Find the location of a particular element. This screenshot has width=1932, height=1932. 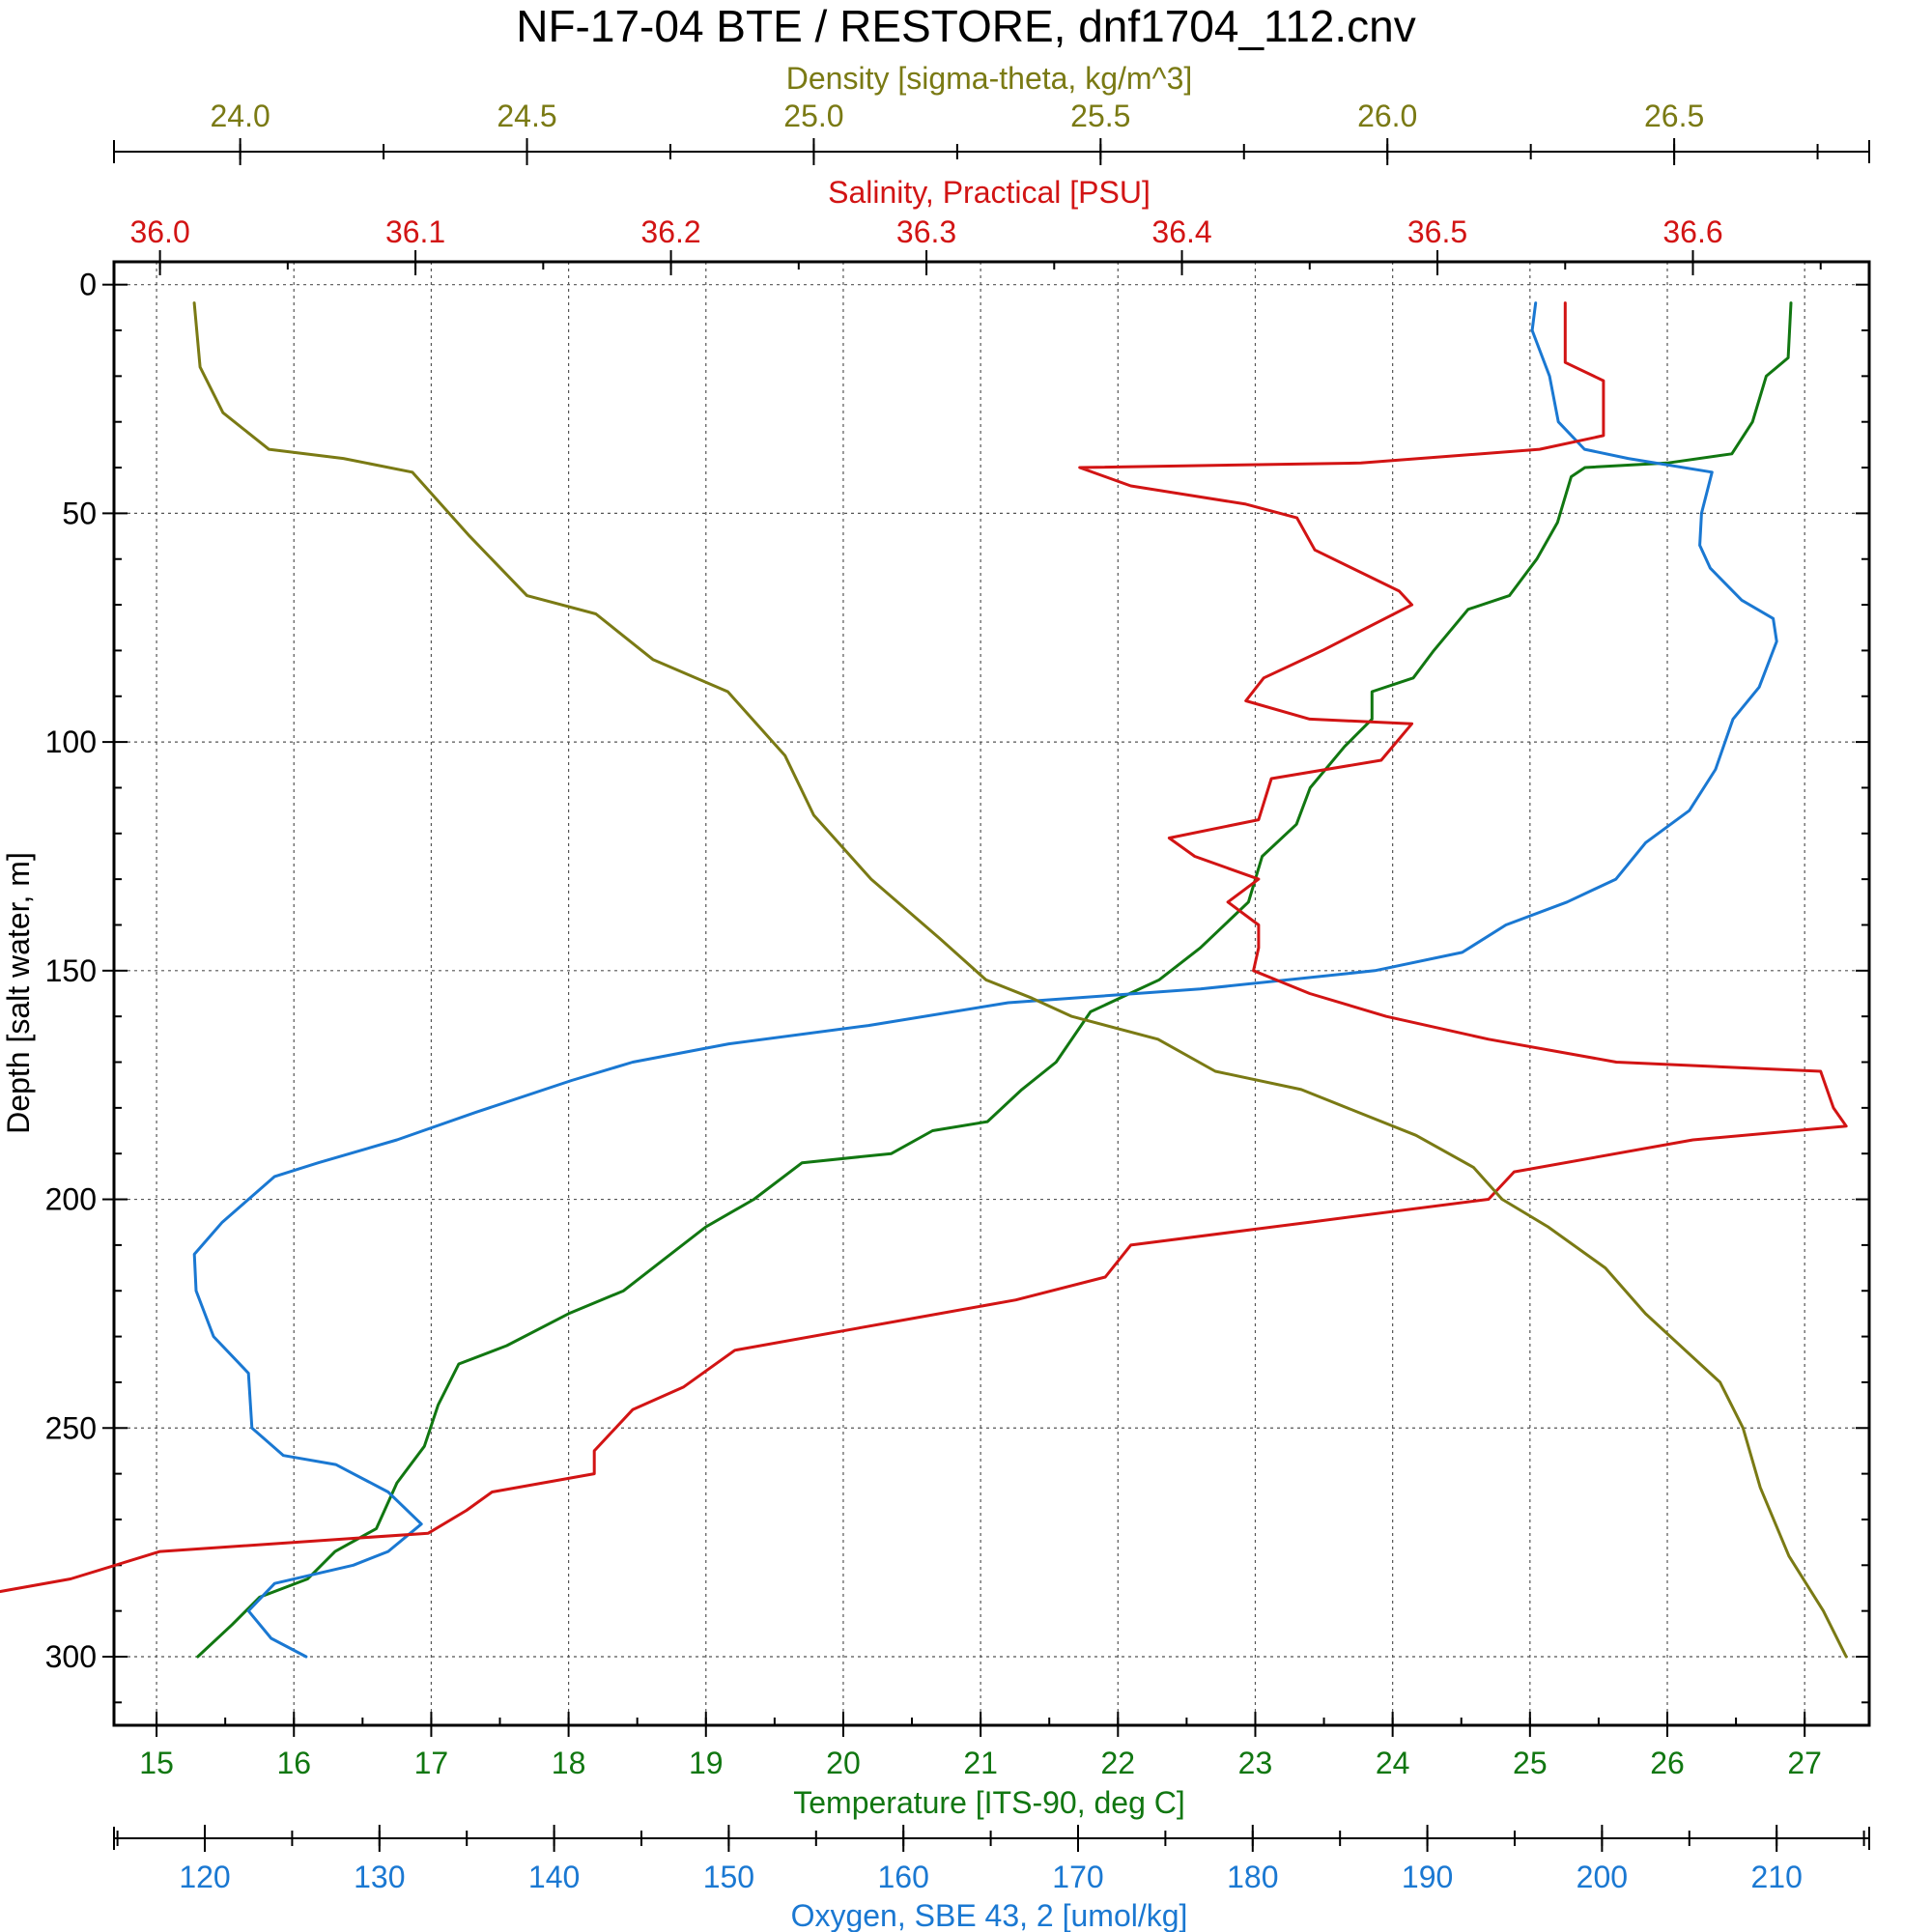

salinity-tick-label: 36.5 is located at coordinates (1437, 231).